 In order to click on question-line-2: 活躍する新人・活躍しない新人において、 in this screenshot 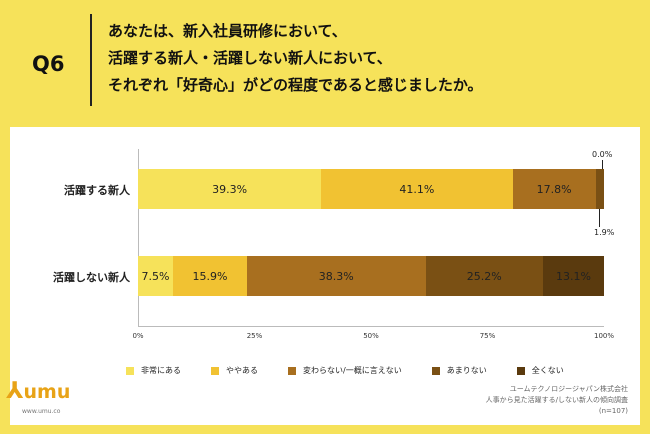, I will do `click(250, 58)`.